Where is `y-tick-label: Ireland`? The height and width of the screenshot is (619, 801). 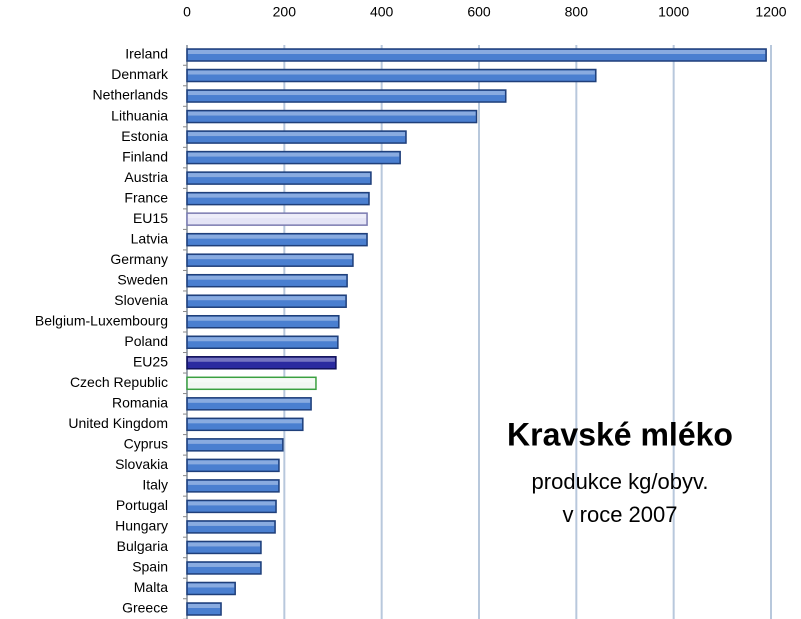
y-tick-label: Ireland is located at coordinates (146, 54).